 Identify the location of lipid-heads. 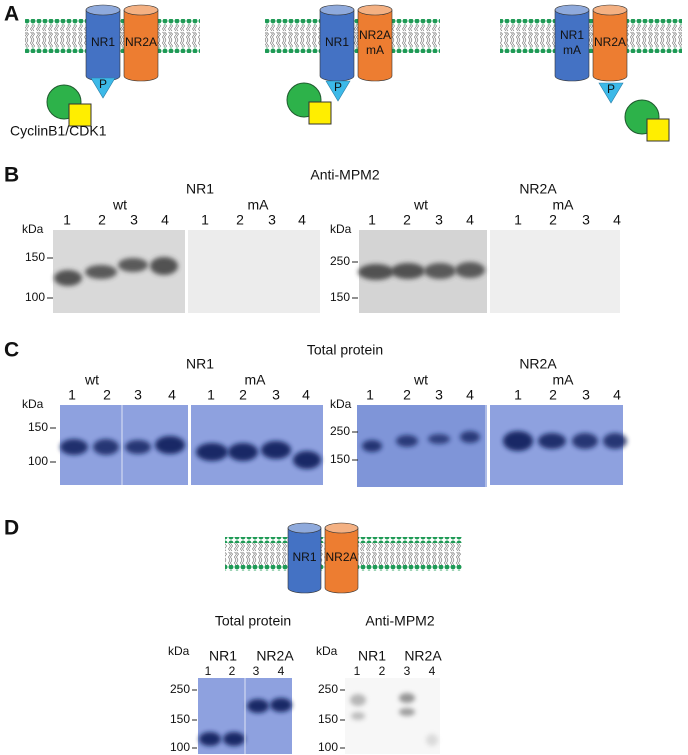
(591, 22).